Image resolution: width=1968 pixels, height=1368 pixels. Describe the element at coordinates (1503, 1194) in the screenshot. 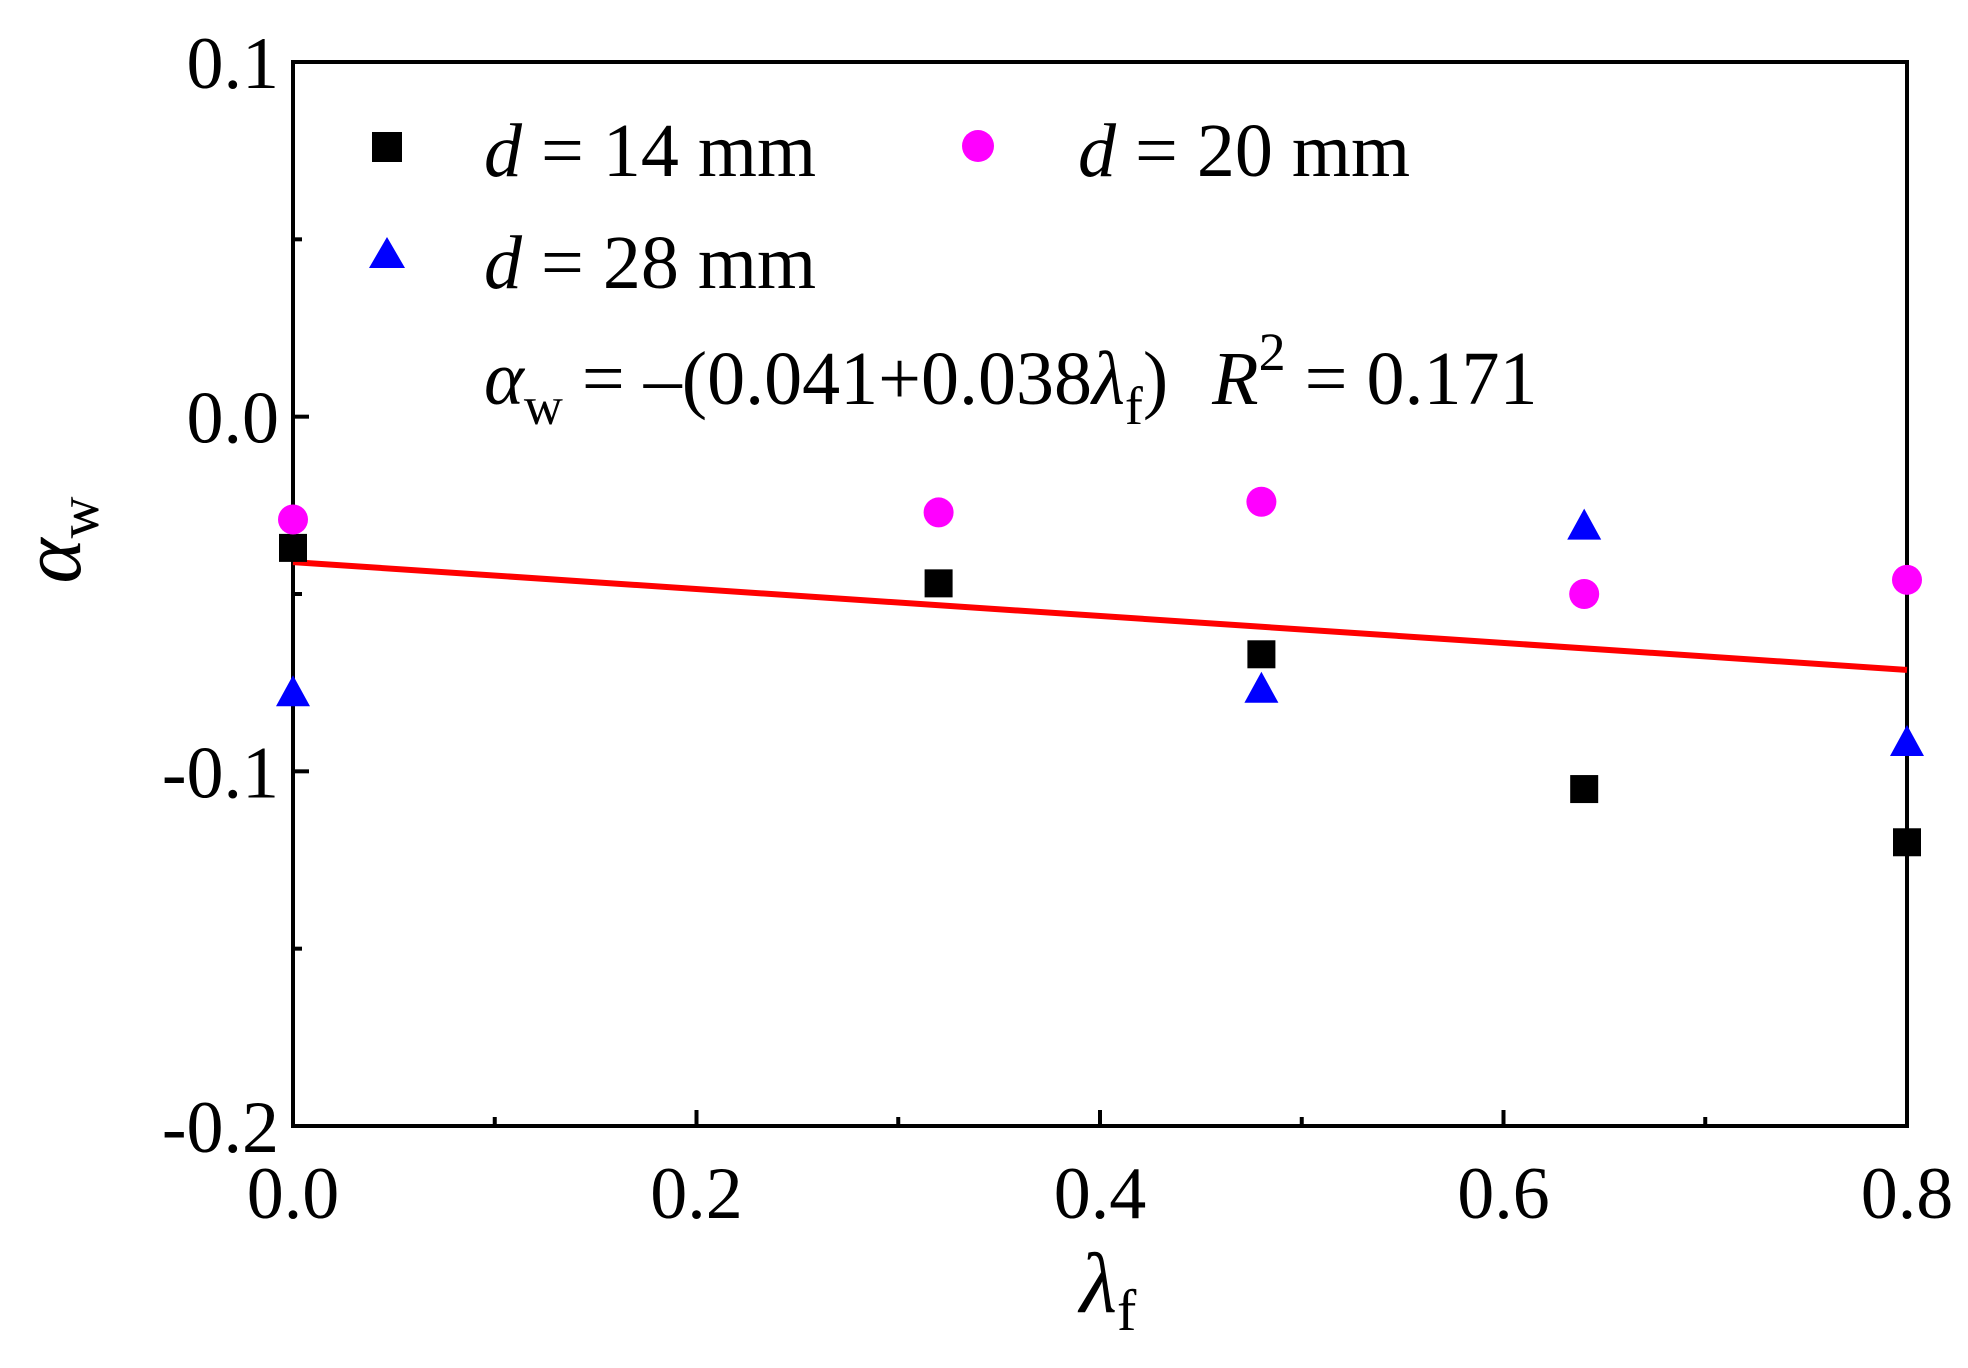

I see `x-tick-label: 0.6` at that location.